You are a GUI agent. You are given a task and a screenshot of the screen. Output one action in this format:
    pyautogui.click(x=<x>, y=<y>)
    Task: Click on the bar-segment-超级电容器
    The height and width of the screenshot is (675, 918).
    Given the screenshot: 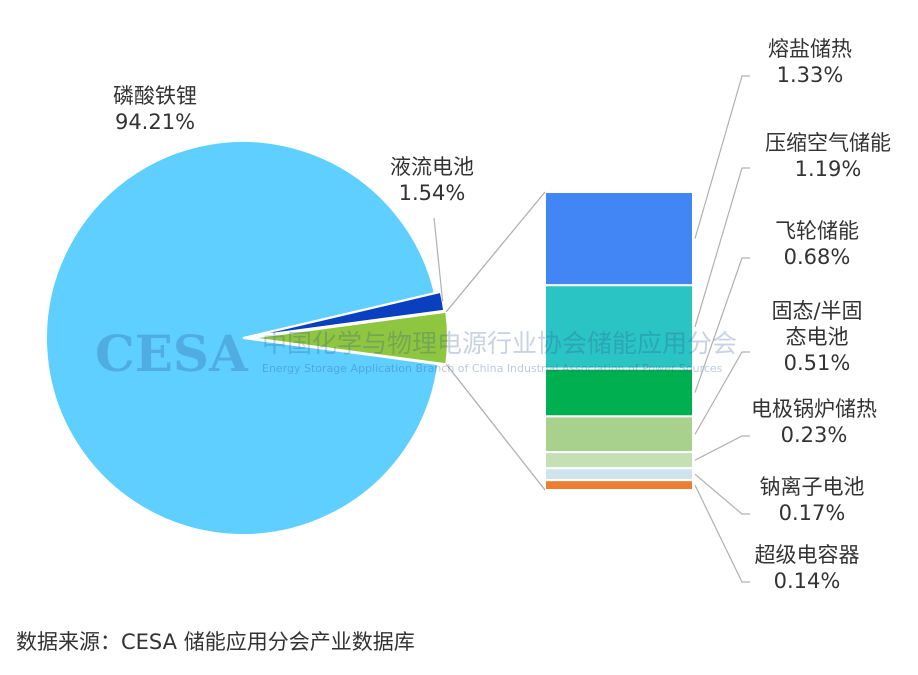 What is the action you would take?
    pyautogui.click(x=619, y=485)
    